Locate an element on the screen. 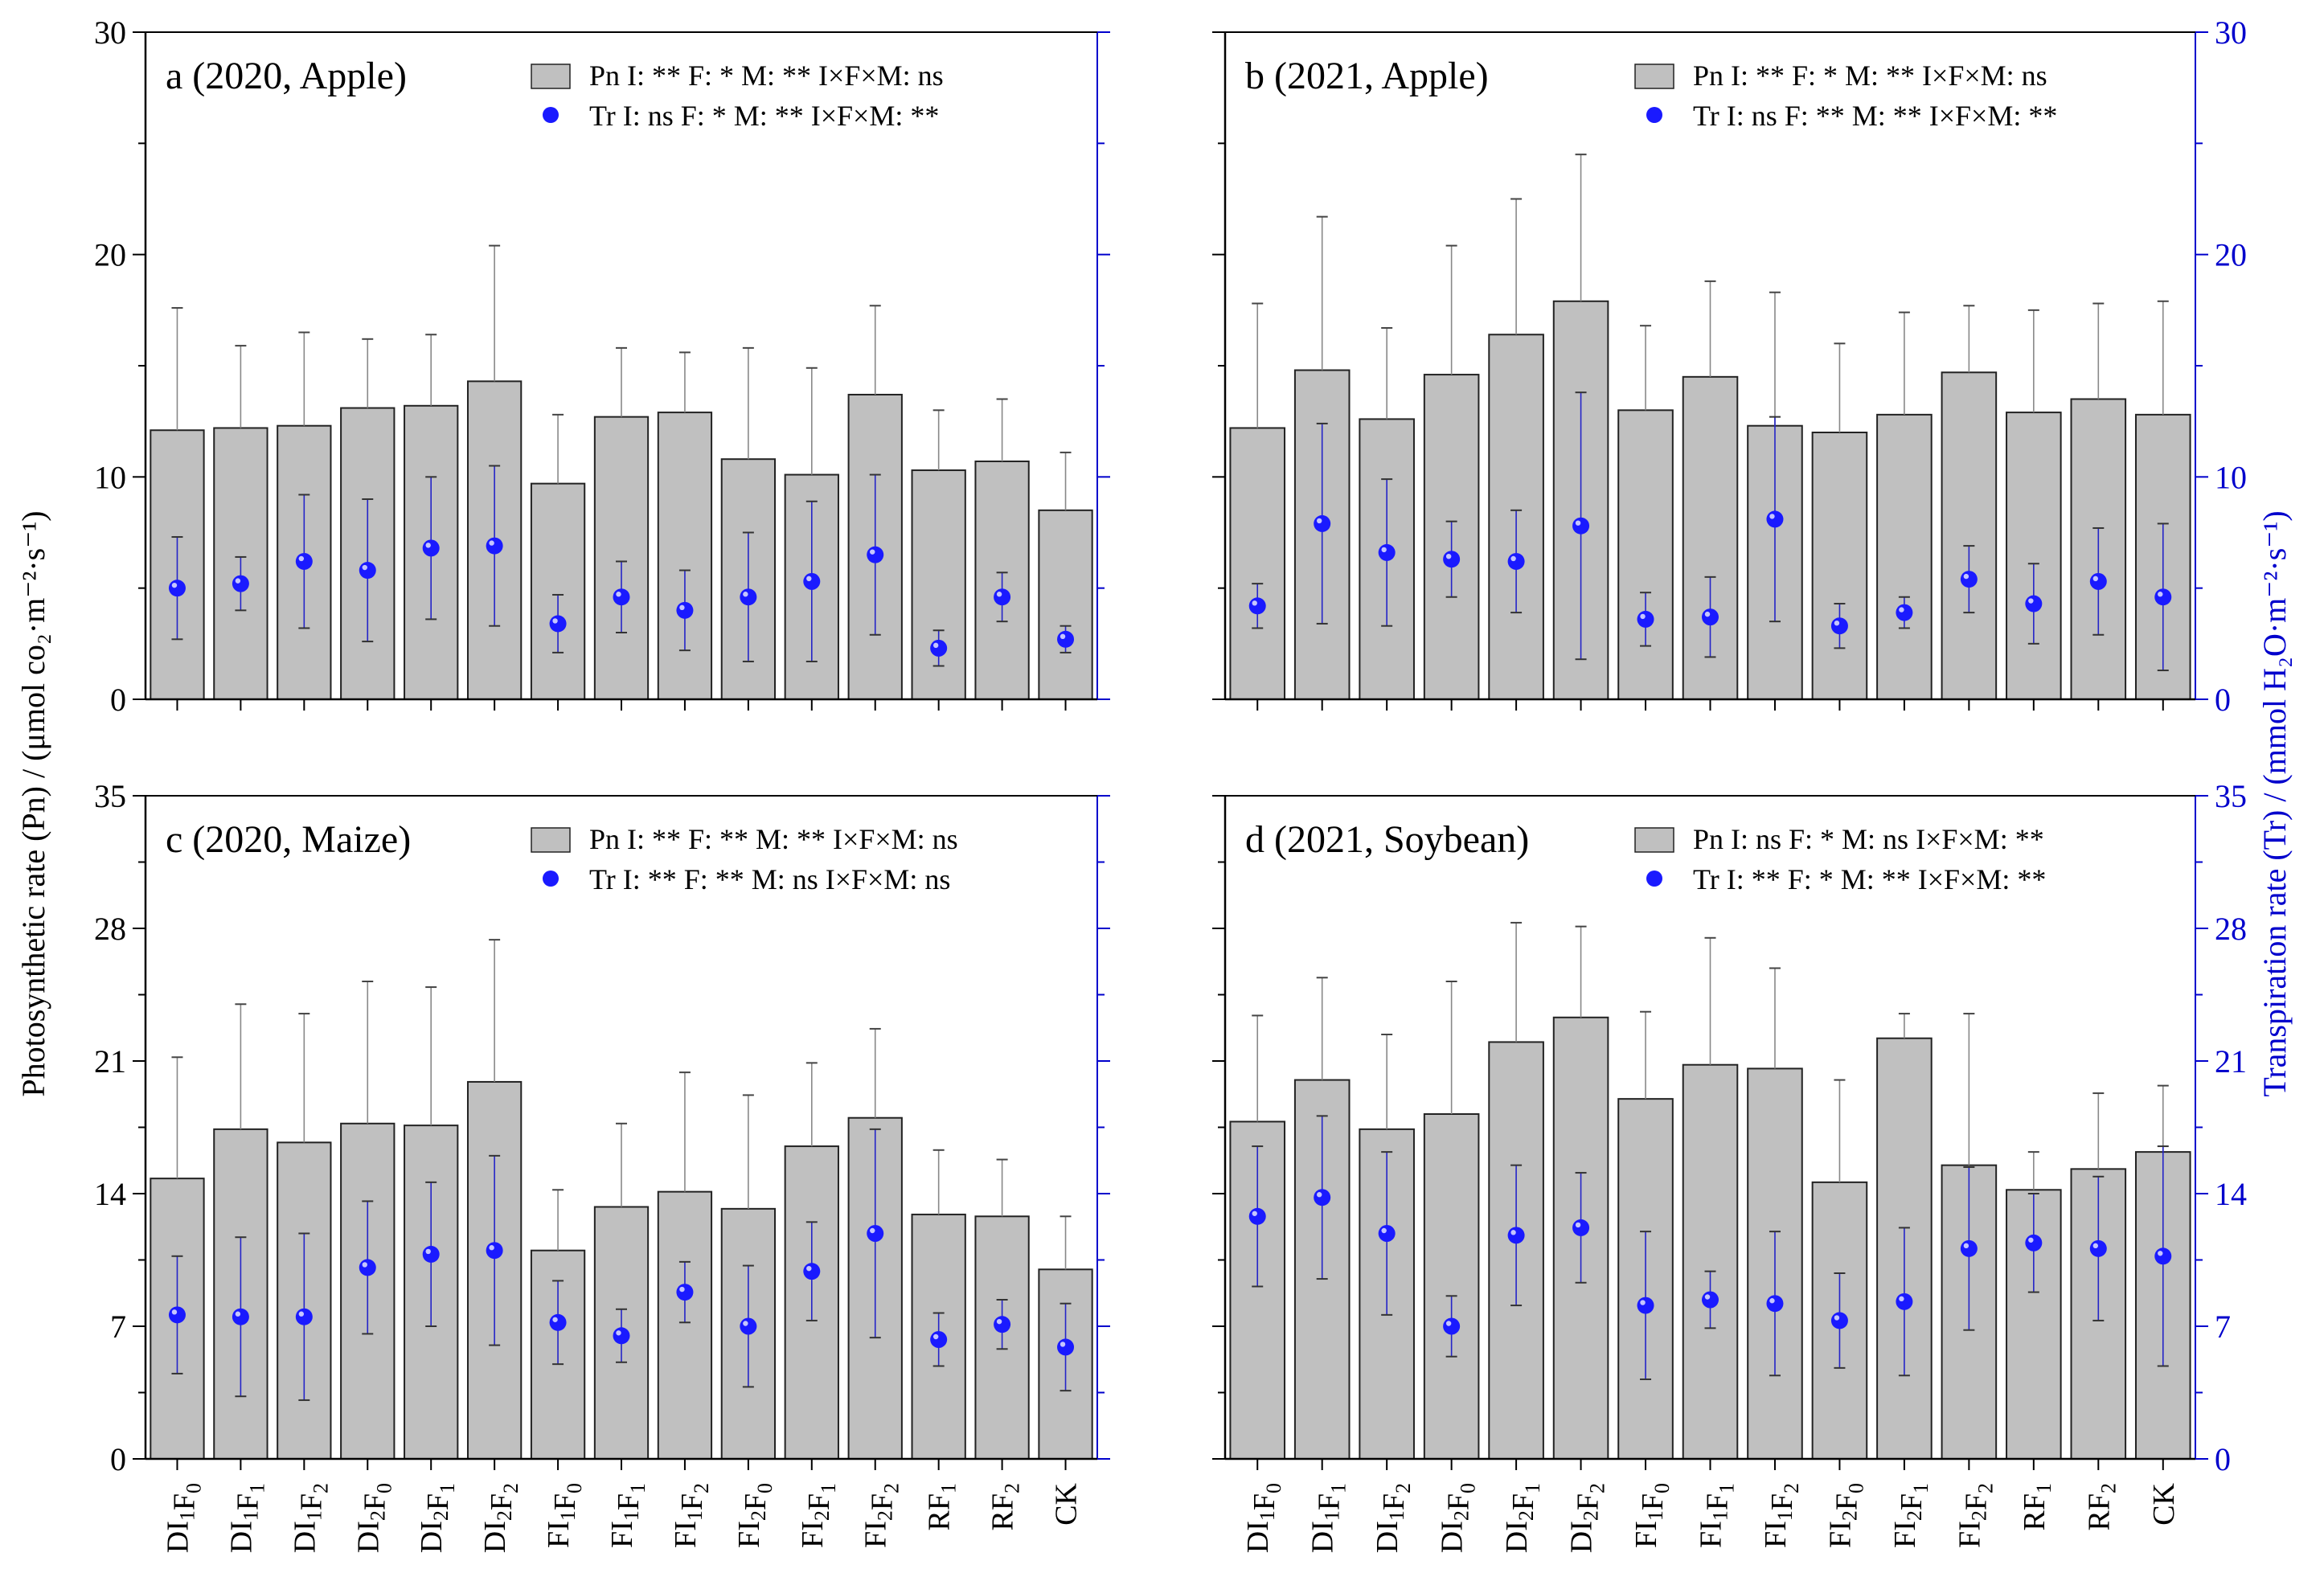 The height and width of the screenshot is (1569, 2324). left-tick-label: 14 is located at coordinates (110, 1194).